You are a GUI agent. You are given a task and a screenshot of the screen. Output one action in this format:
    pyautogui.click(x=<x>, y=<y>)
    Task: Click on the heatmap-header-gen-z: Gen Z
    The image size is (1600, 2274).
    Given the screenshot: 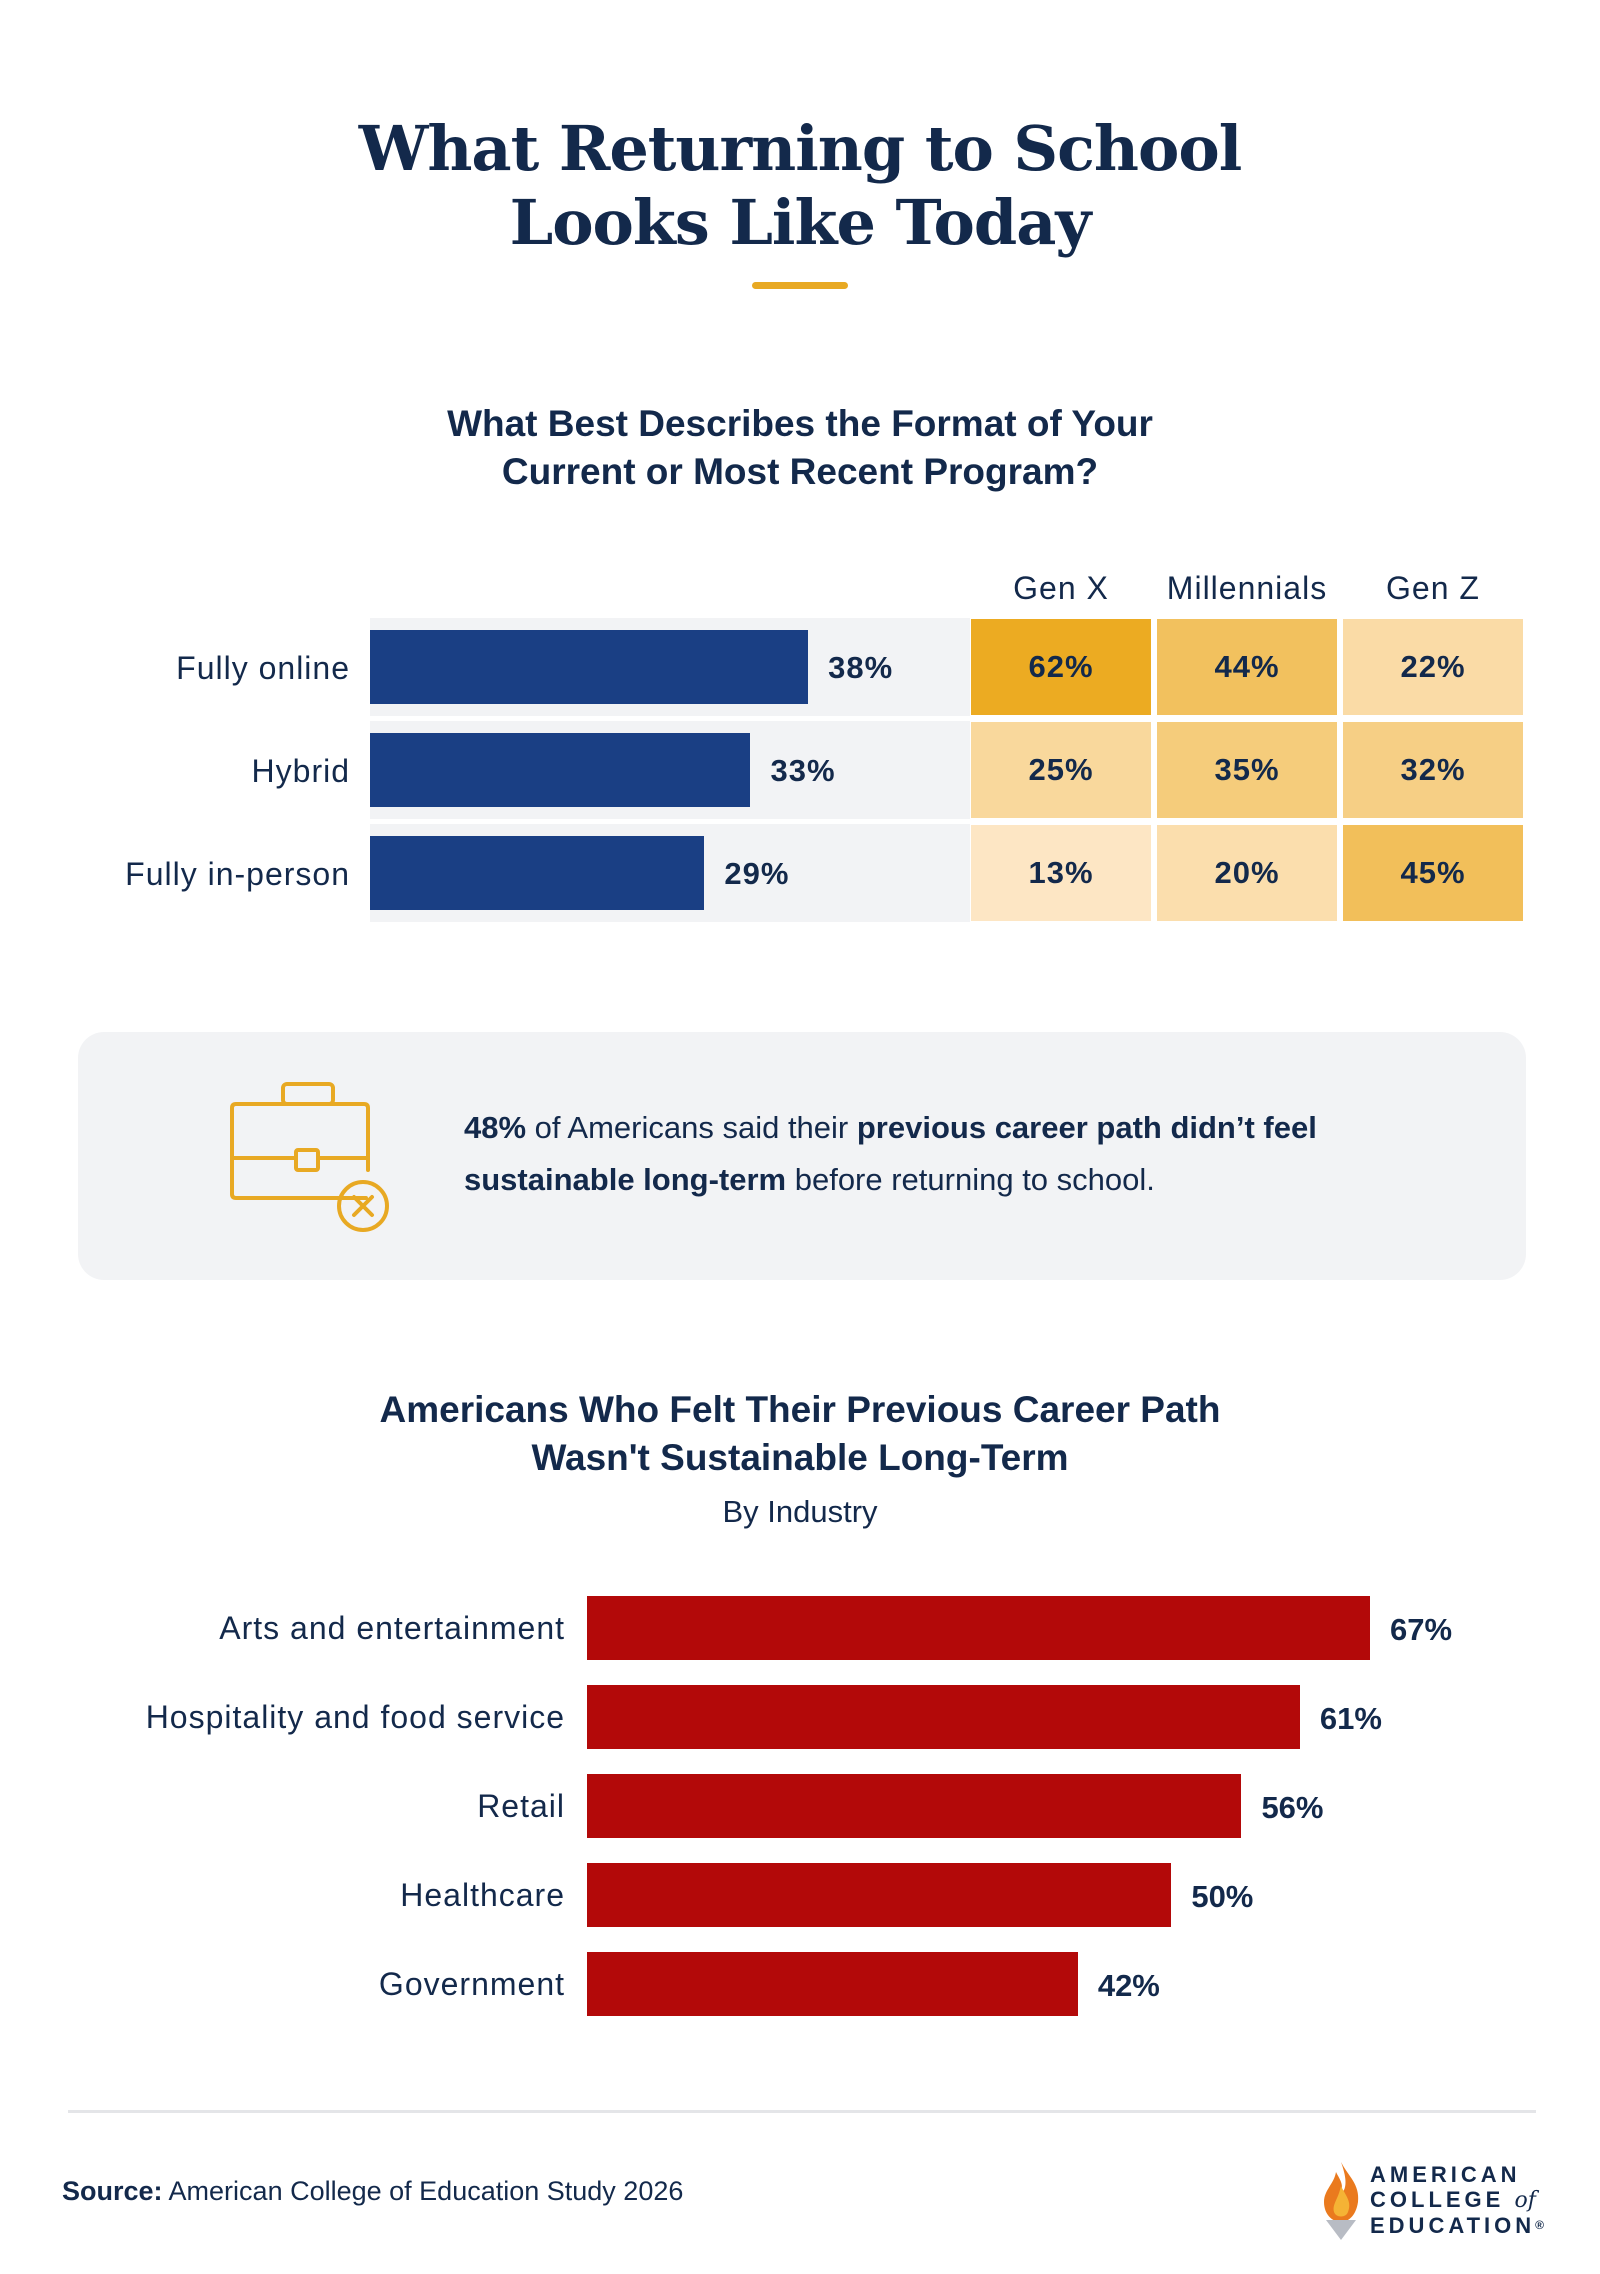 What is the action you would take?
    pyautogui.click(x=1433, y=588)
    